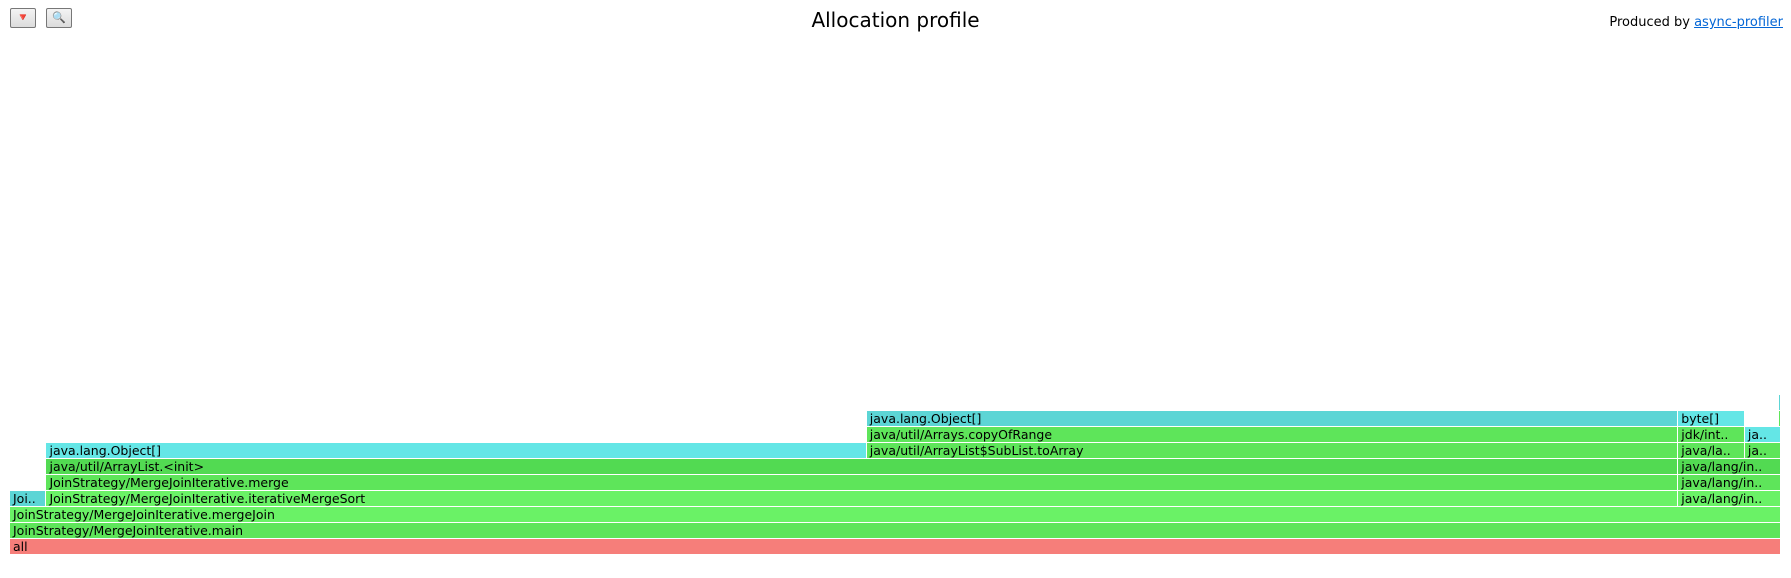  I want to click on async-profiler-link: async-profiler, so click(1738, 22).